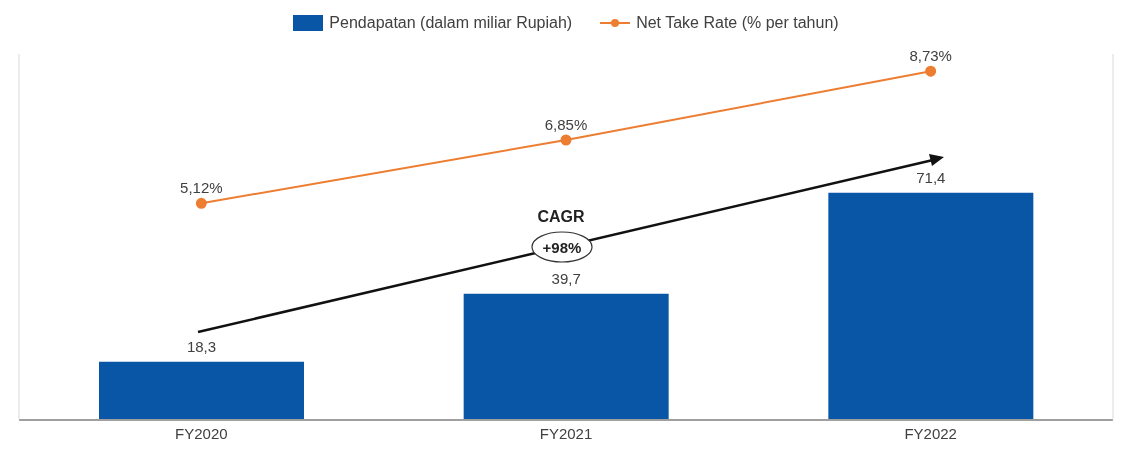 Image resolution: width=1122 pixels, height=463 pixels. I want to click on data-label: 18,3, so click(201, 346).